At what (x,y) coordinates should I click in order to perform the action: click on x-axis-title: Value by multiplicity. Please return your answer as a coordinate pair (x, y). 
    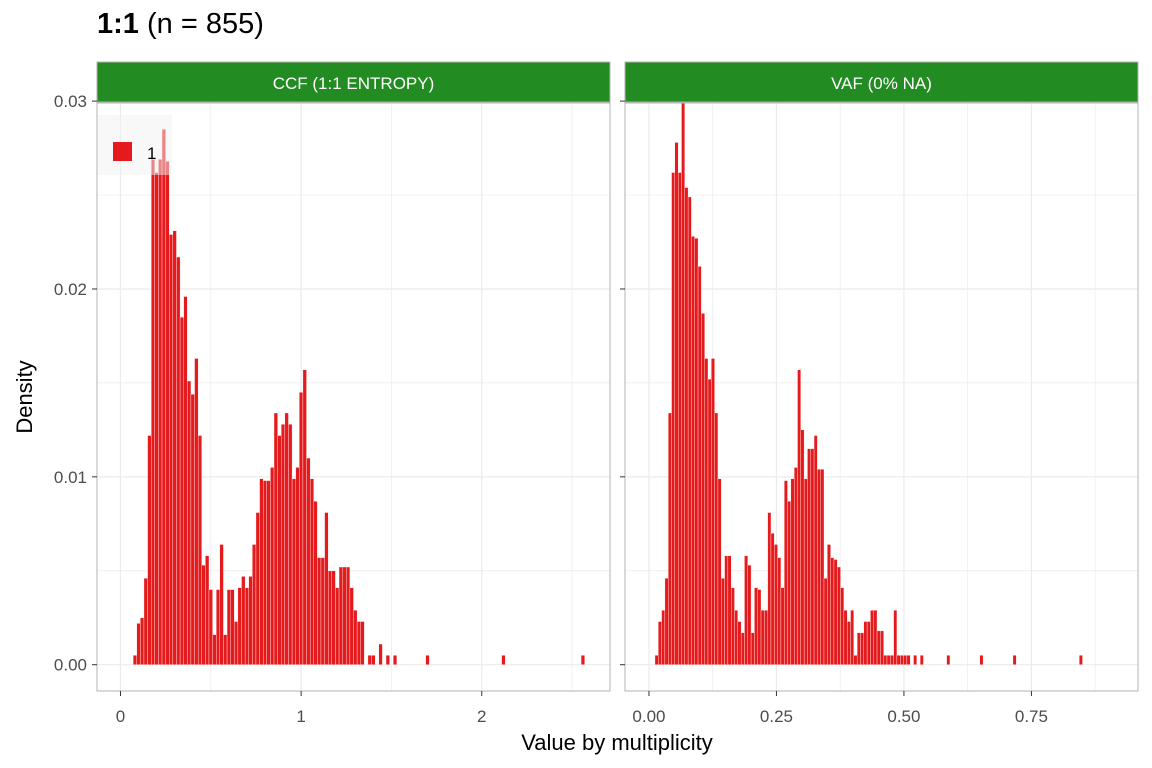
    Looking at the image, I should click on (617, 742).